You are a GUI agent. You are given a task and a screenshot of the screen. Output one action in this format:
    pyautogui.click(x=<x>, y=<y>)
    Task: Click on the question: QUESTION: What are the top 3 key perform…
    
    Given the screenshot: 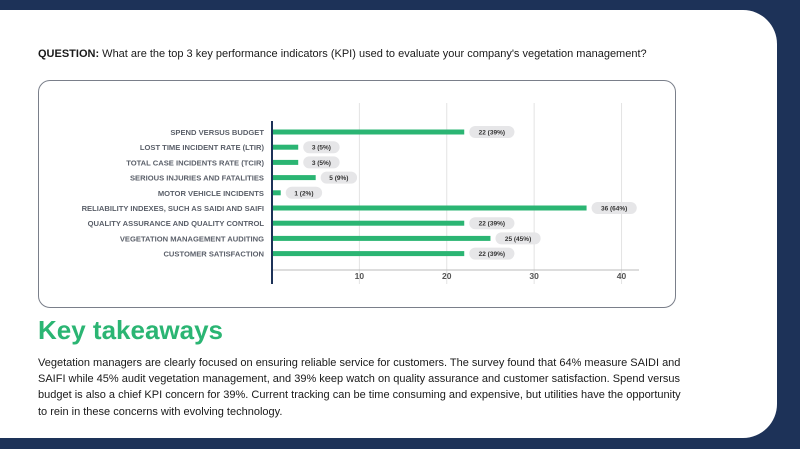 What is the action you would take?
    pyautogui.click(x=342, y=54)
    